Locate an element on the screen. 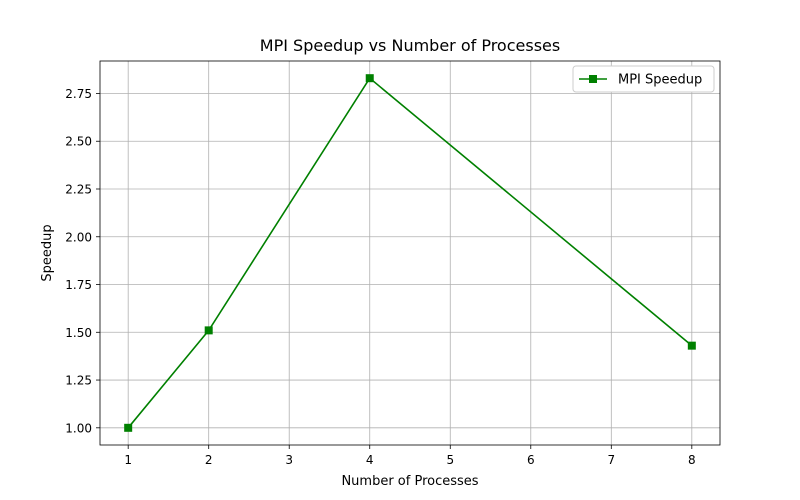 This screenshot has height=500, width=800. x-tick-label: 5 is located at coordinates (450, 460).